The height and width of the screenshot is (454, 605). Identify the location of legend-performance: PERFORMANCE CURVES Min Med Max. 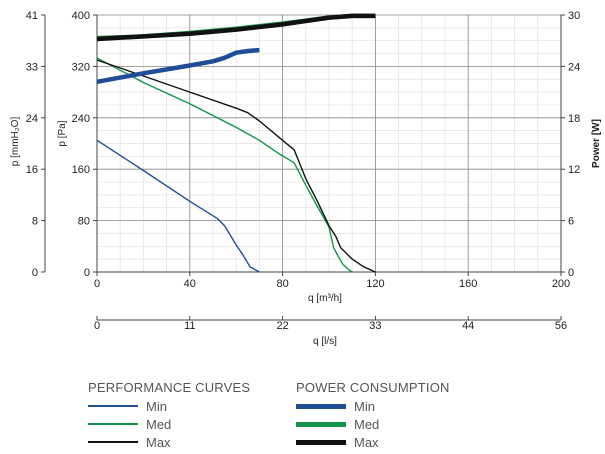
(169, 415).